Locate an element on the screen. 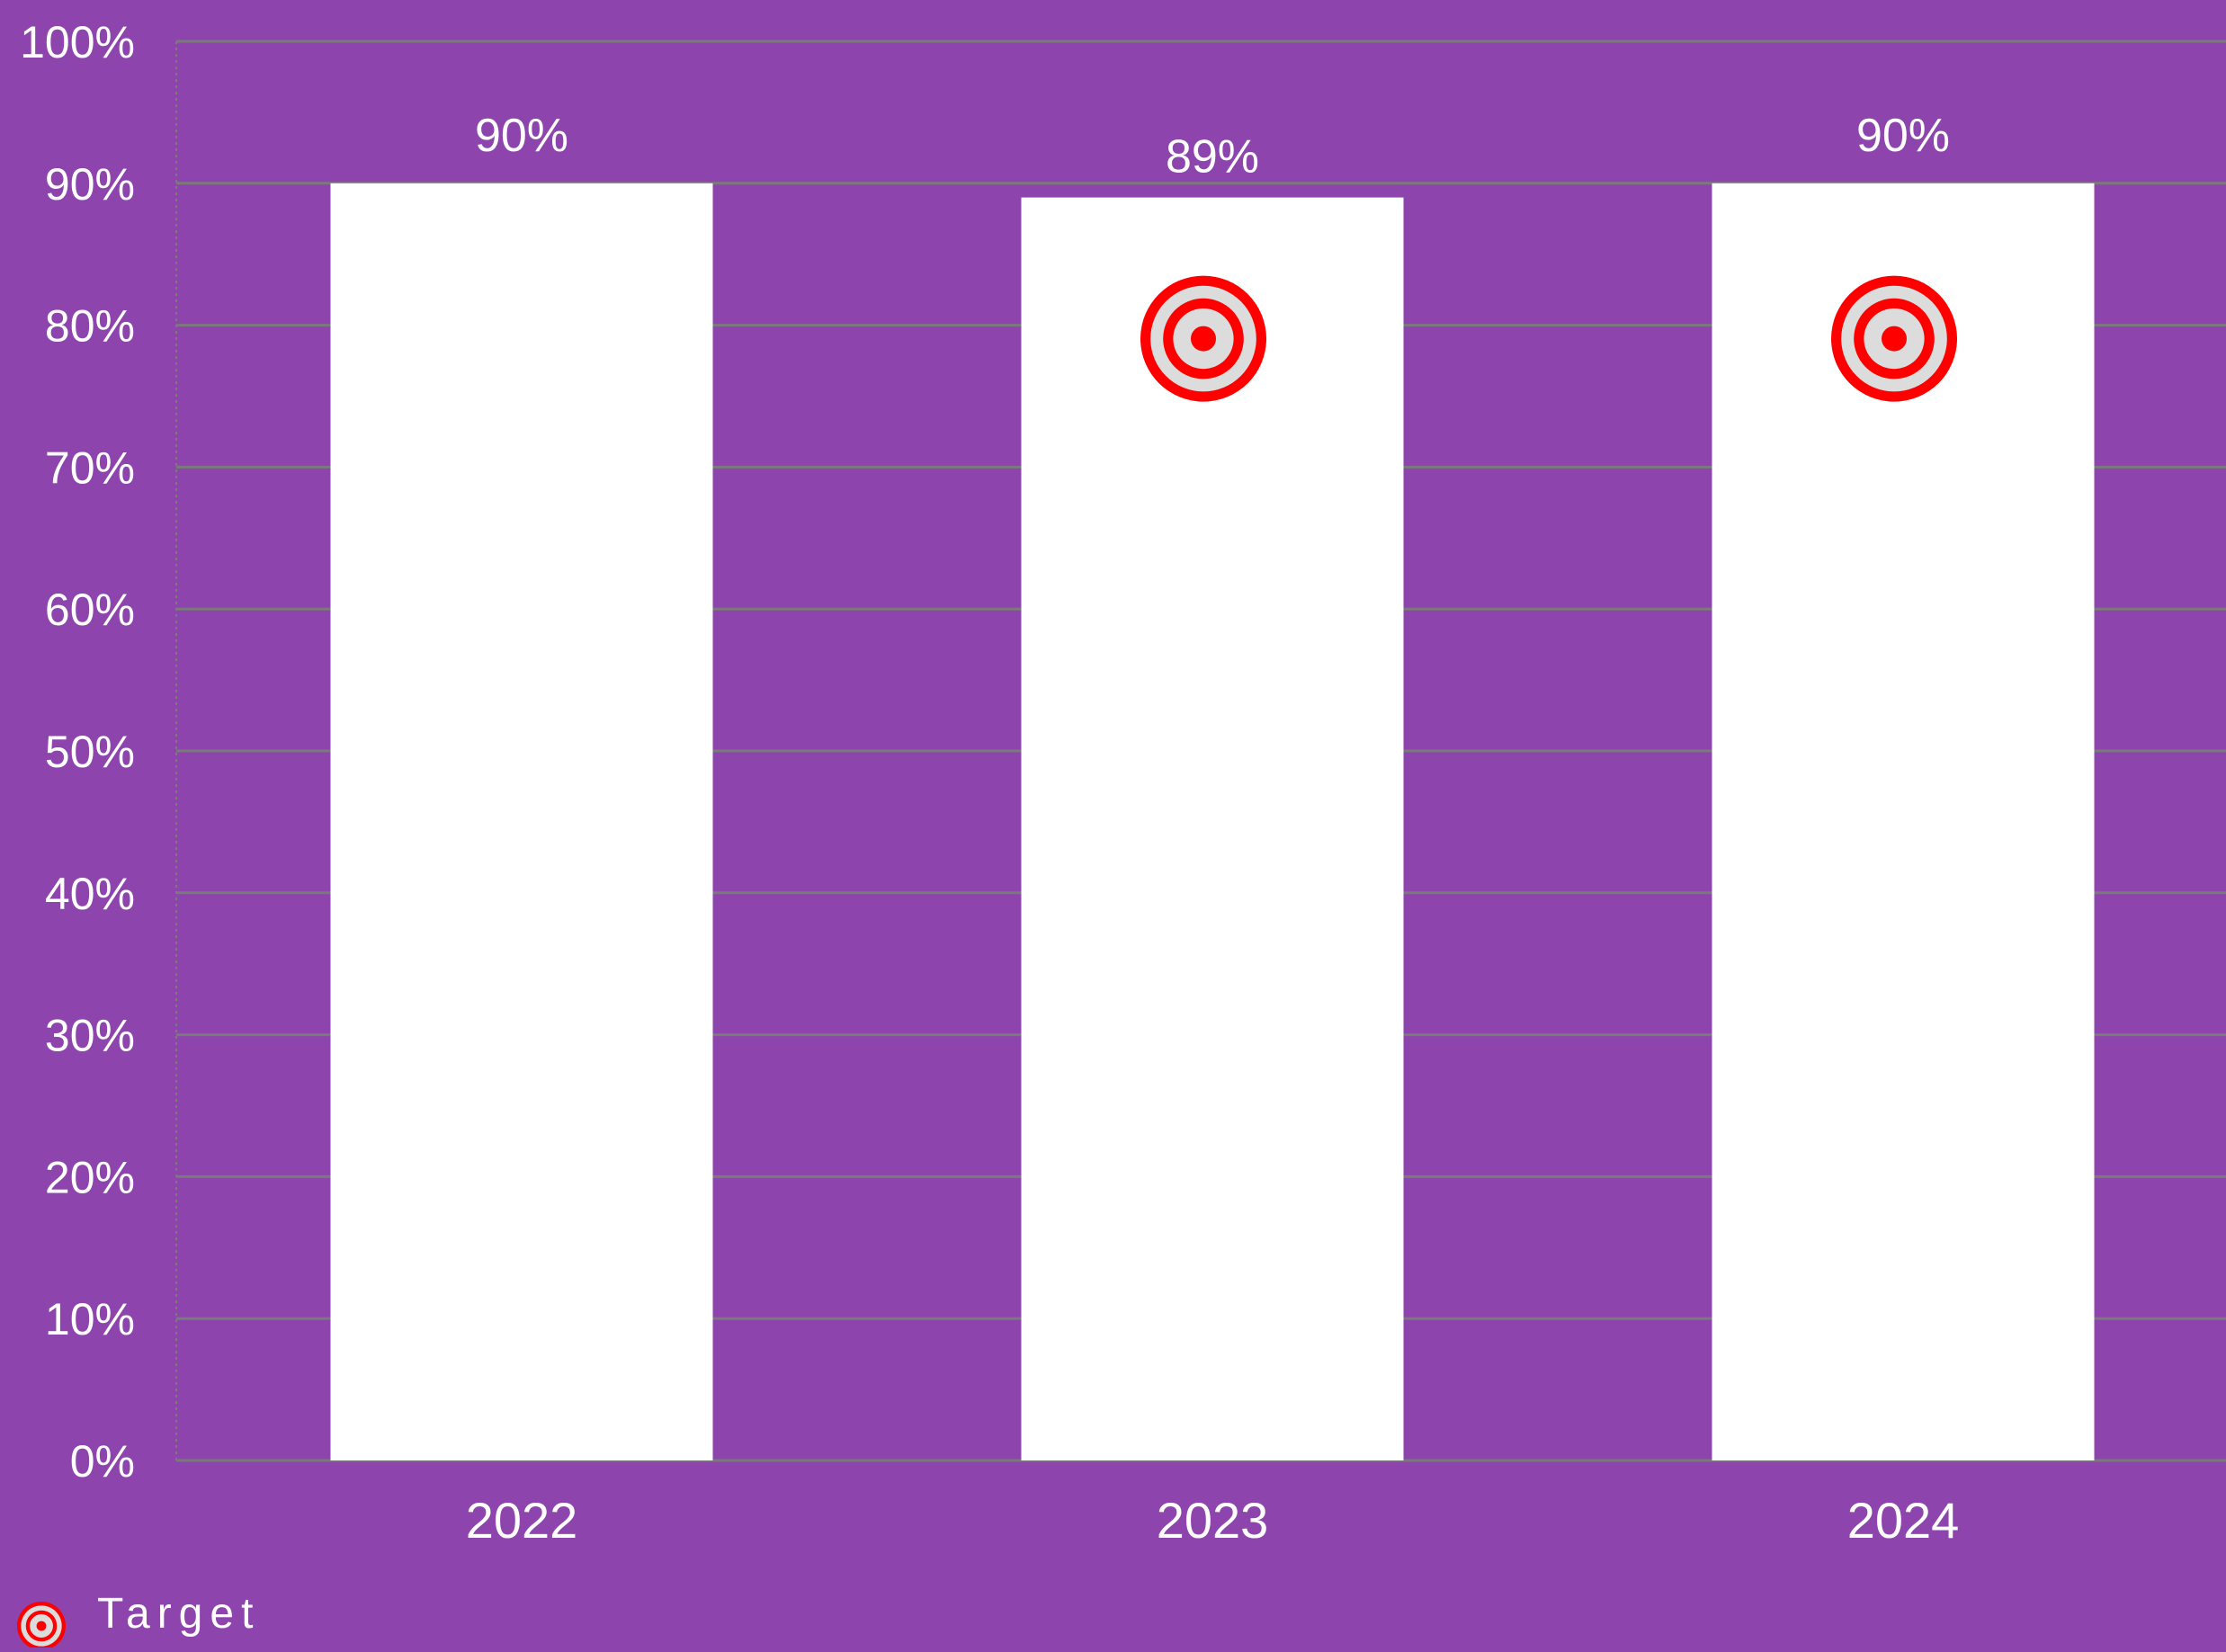  bar-2022 is located at coordinates (521, 821).